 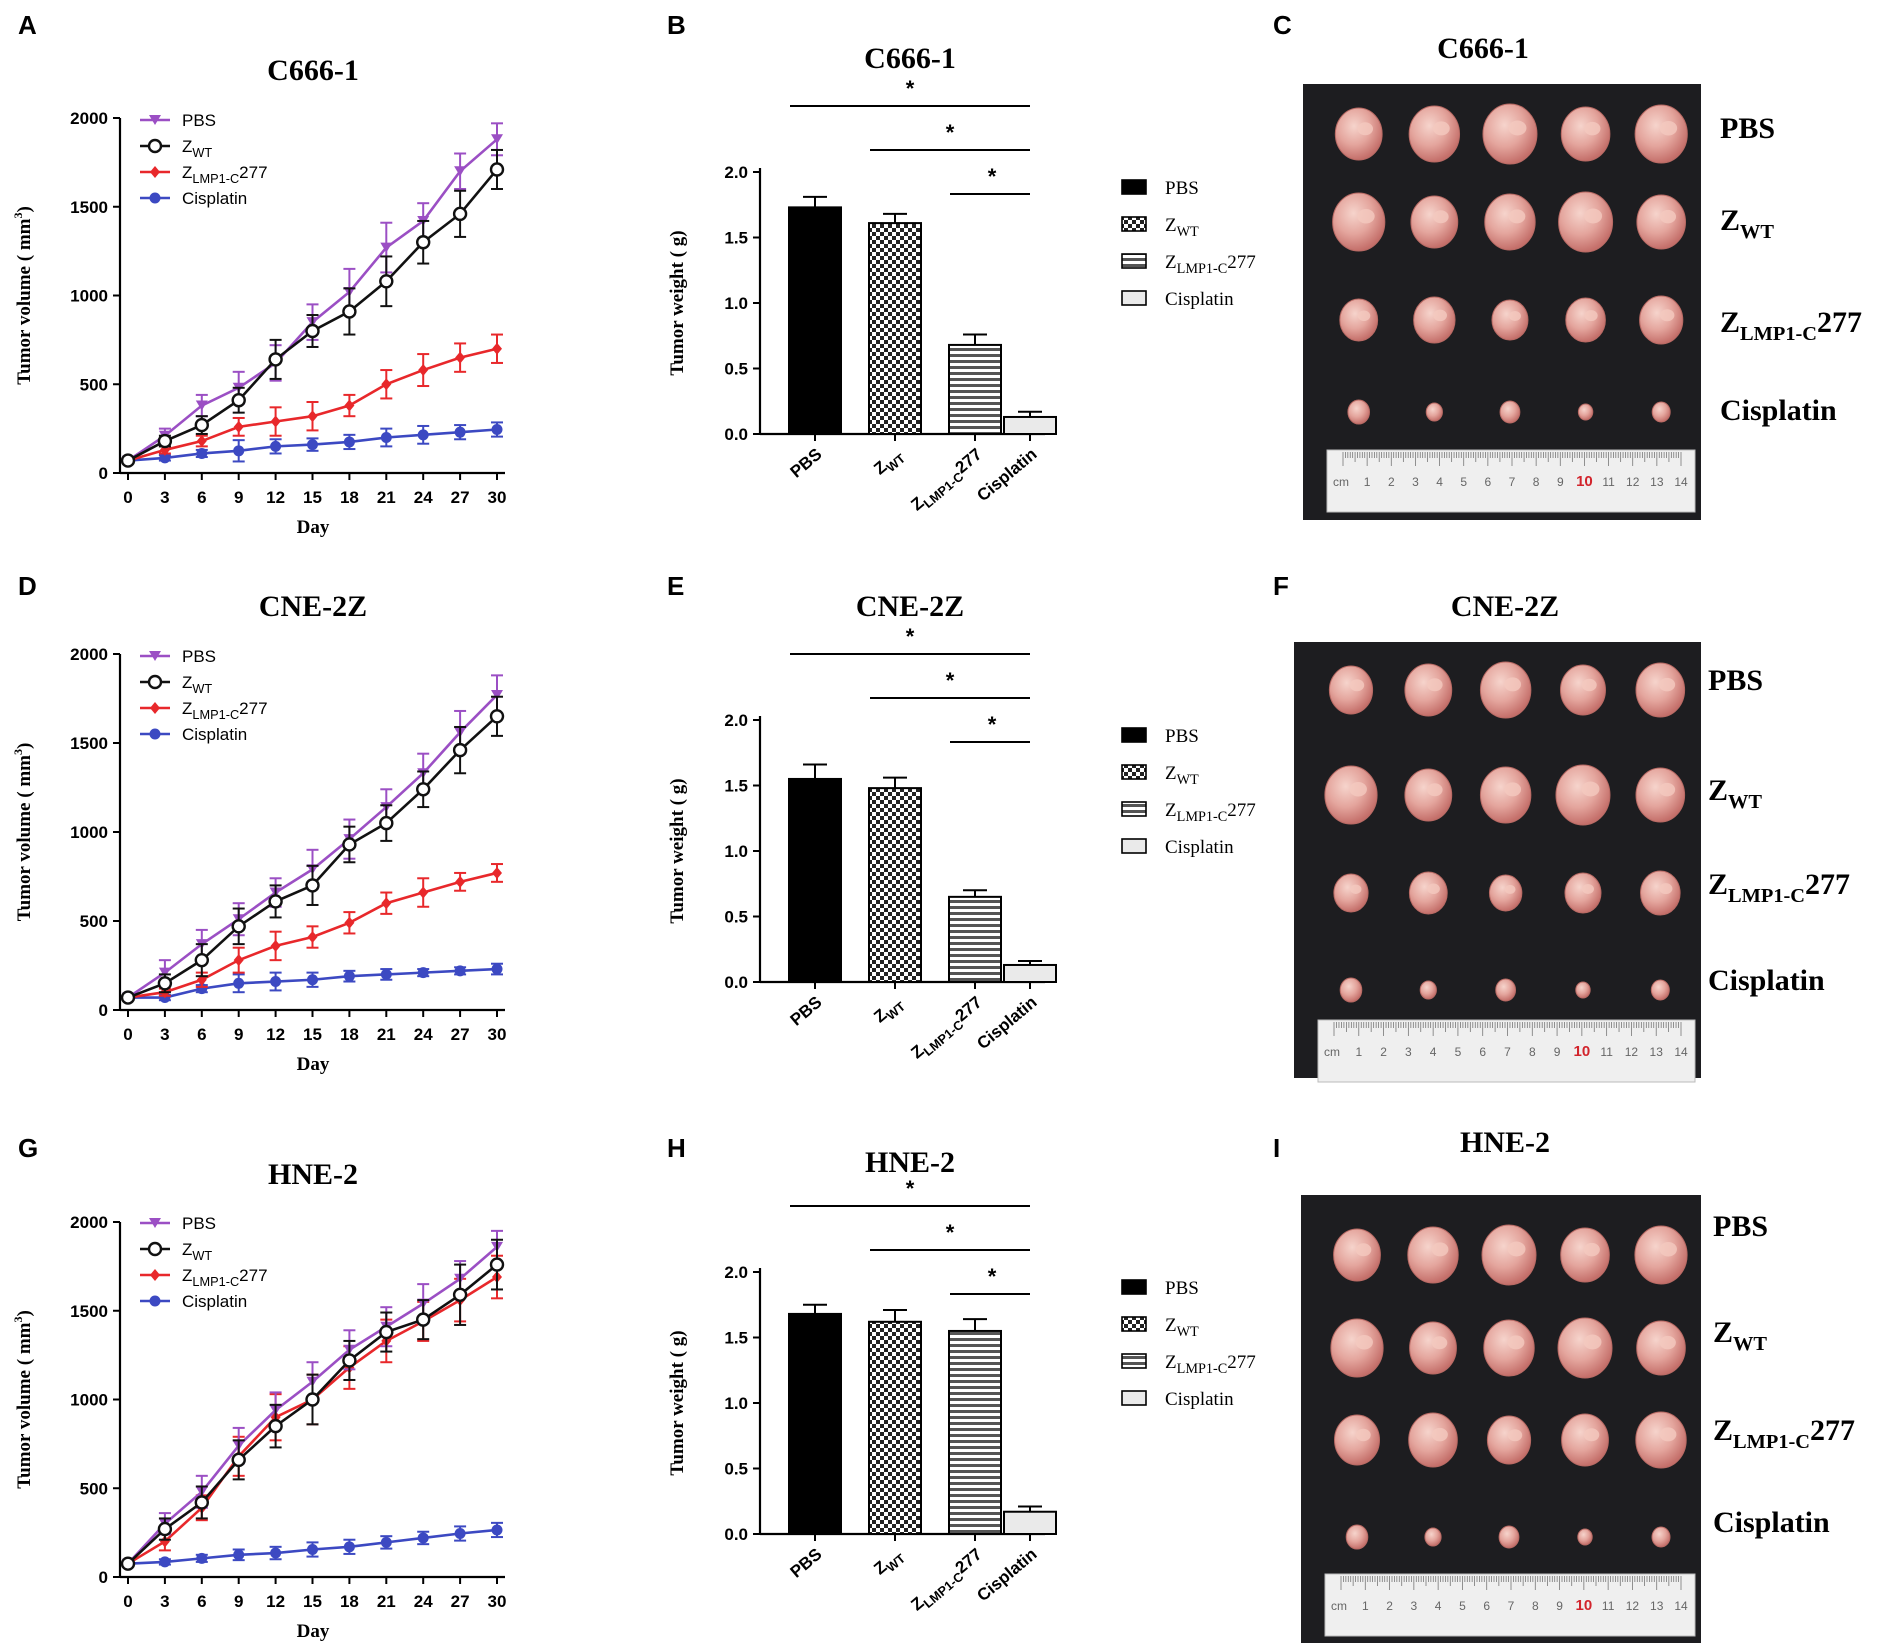 I want to click on label-part: 277, so click(x=1839, y=322).